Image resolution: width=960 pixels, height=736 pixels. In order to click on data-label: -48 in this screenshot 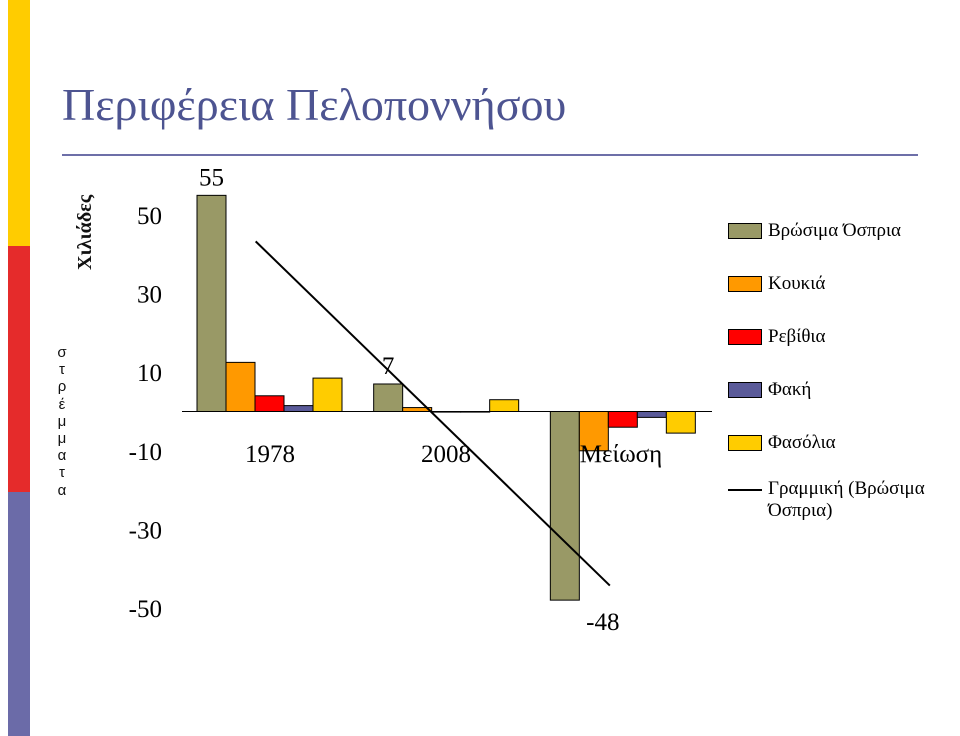, I will do `click(602, 622)`.